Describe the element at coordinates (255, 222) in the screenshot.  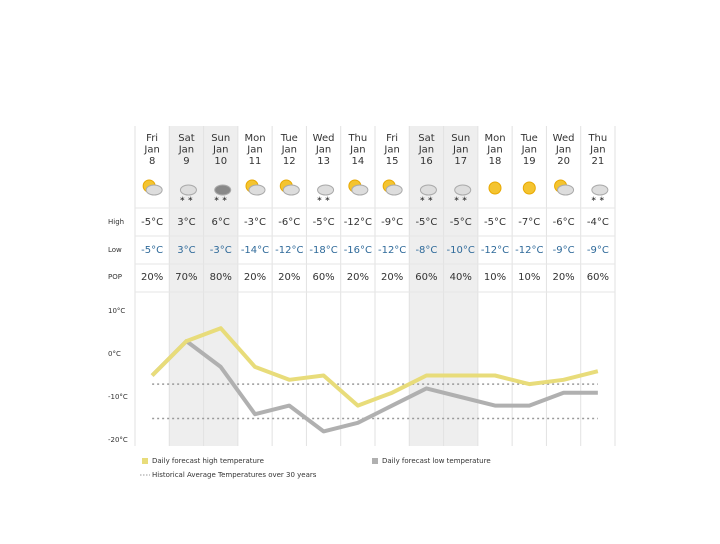
I see `high-temp: -3°C` at that location.